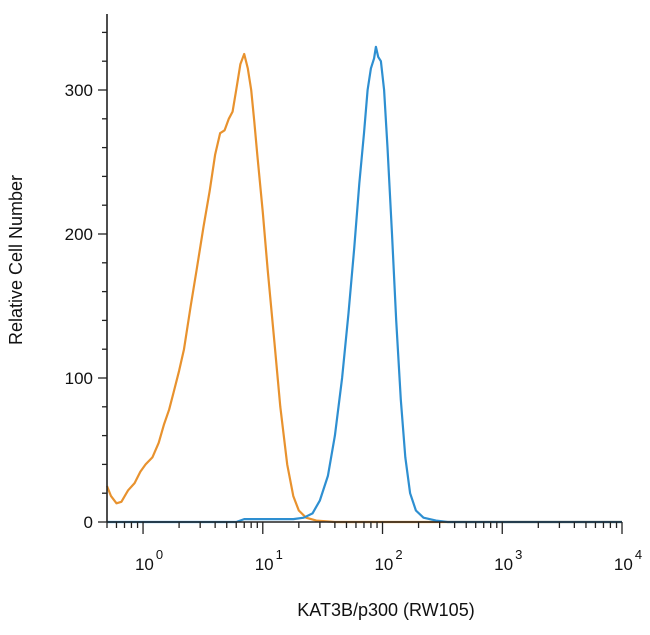  I want to click on x-tick-label: 10⁴, so click(628, 560).